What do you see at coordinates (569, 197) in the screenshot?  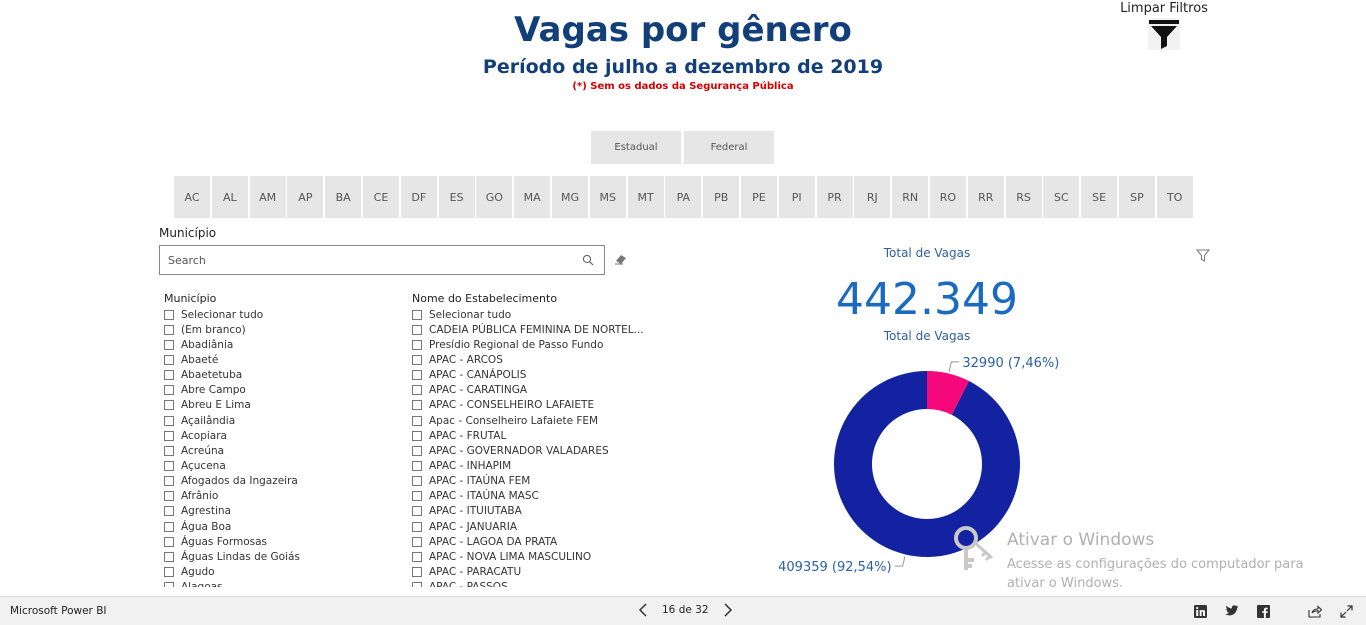 I see `state-button-mg: MG` at bounding box center [569, 197].